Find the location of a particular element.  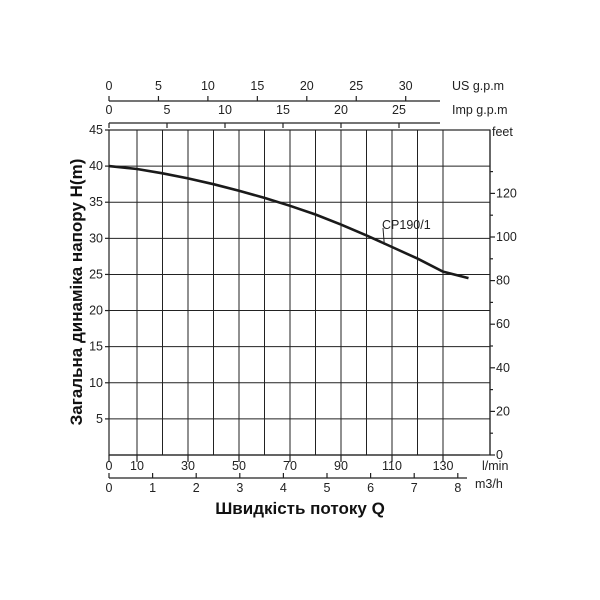

series-label: CP190/1 is located at coordinates (406, 225).